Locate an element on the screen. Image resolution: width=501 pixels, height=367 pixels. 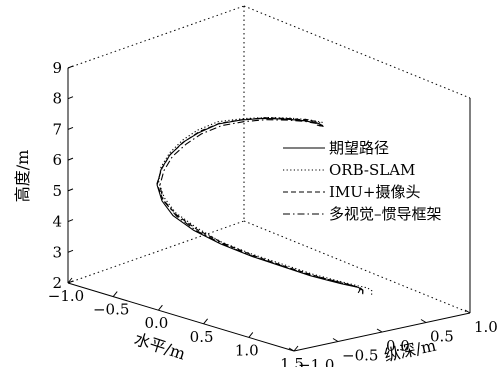
x-tick-label: 0.5 is located at coordinates (202, 337).